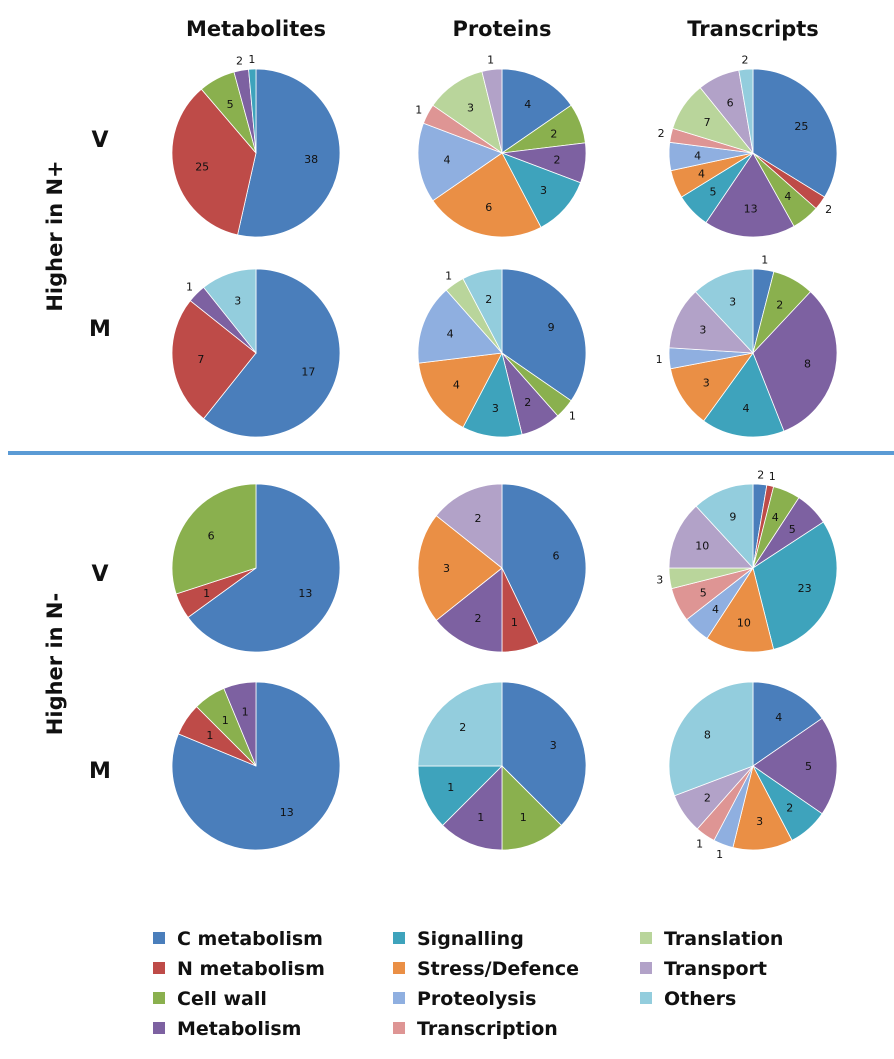  Describe the element at coordinates (159, 968) in the screenshot. I see `legend-swatch-n-metabolism` at that location.